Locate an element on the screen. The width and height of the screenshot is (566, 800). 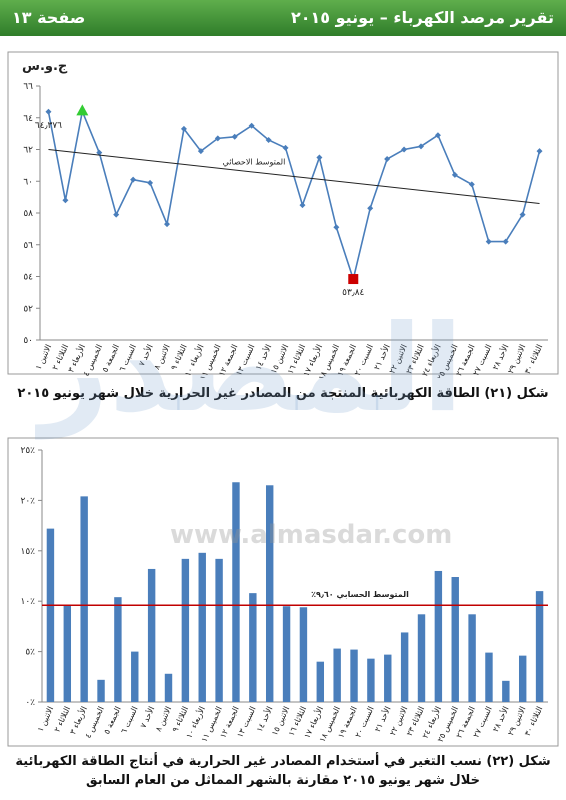
y-axis-label: ج.و.س is located at coordinates (45, 66).